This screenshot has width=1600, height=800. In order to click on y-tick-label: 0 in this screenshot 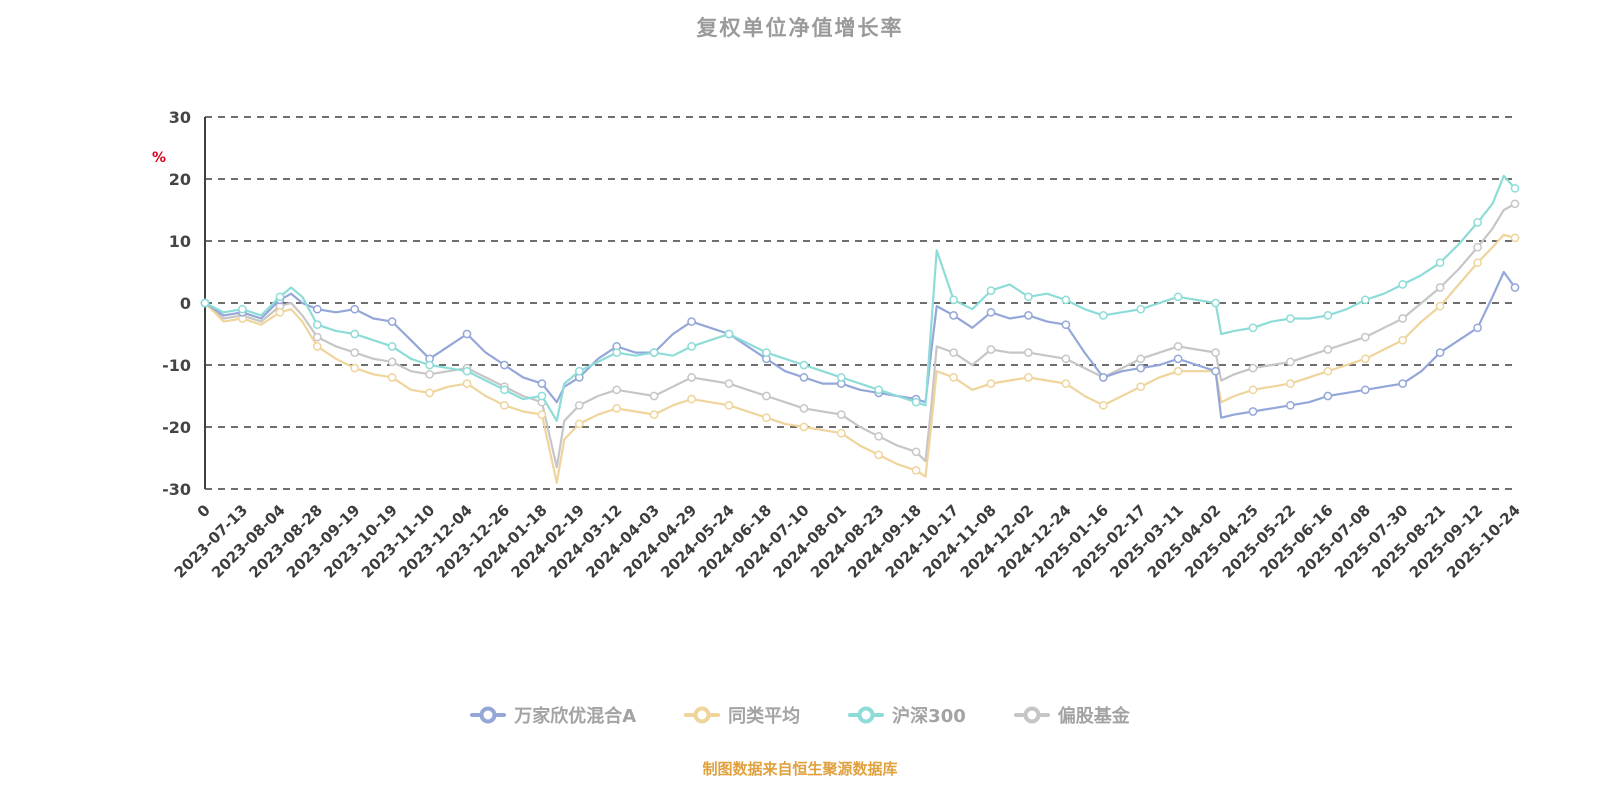, I will do `click(185, 303)`.